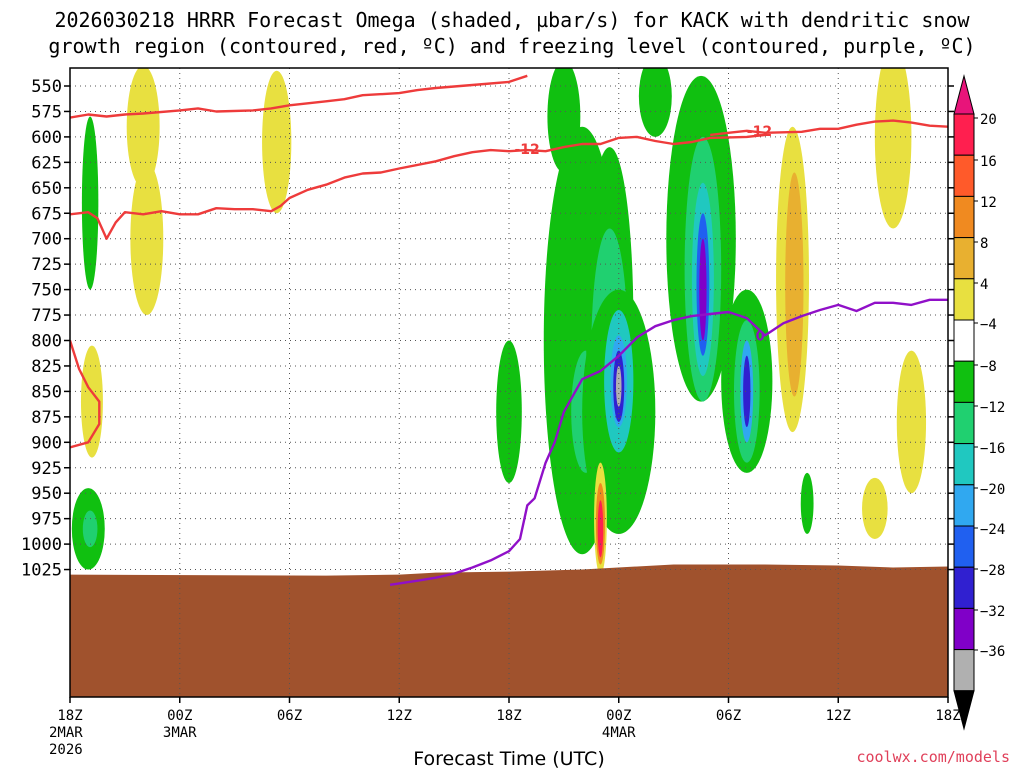 Image resolution: width=1024 pixels, height=768 pixels. What do you see at coordinates (992, 612) in the screenshot?
I see `colorbar-label-12: −32` at bounding box center [992, 612].